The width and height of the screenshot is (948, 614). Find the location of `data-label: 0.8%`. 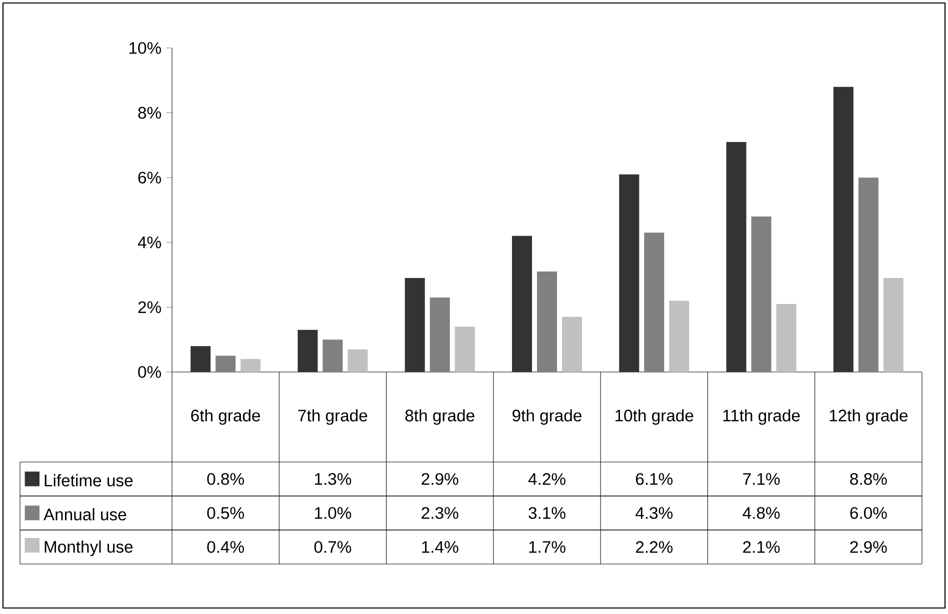

data-label: 0.8% is located at coordinates (225, 479).